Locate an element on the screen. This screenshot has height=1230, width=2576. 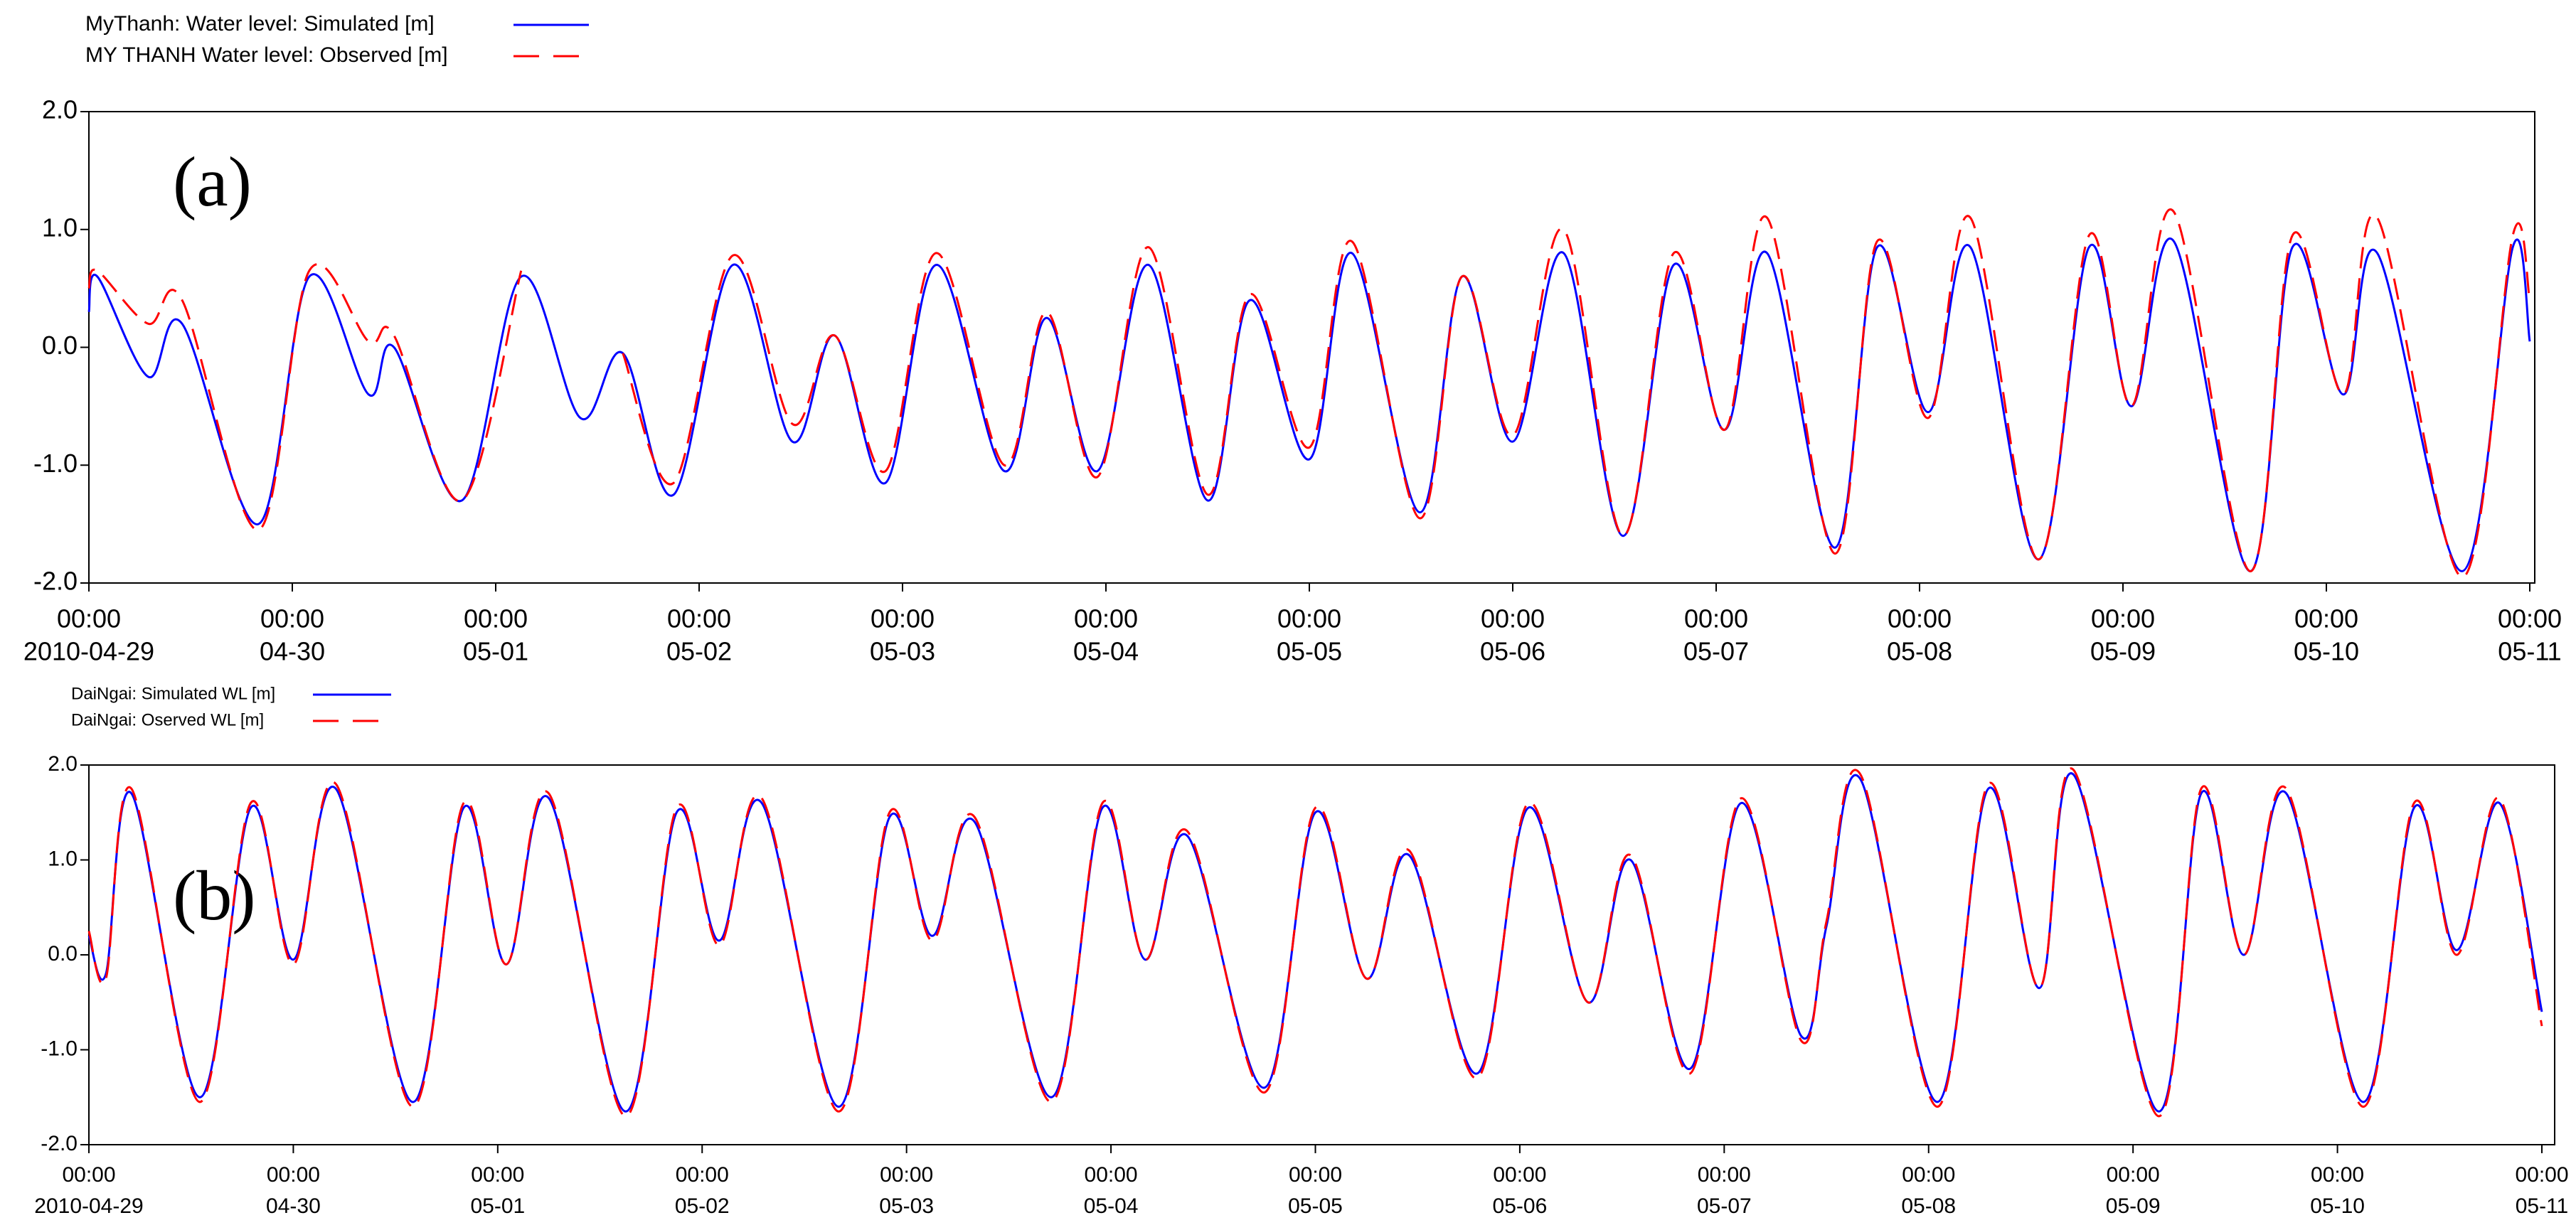
panel-label: (a) is located at coordinates (212, 181).